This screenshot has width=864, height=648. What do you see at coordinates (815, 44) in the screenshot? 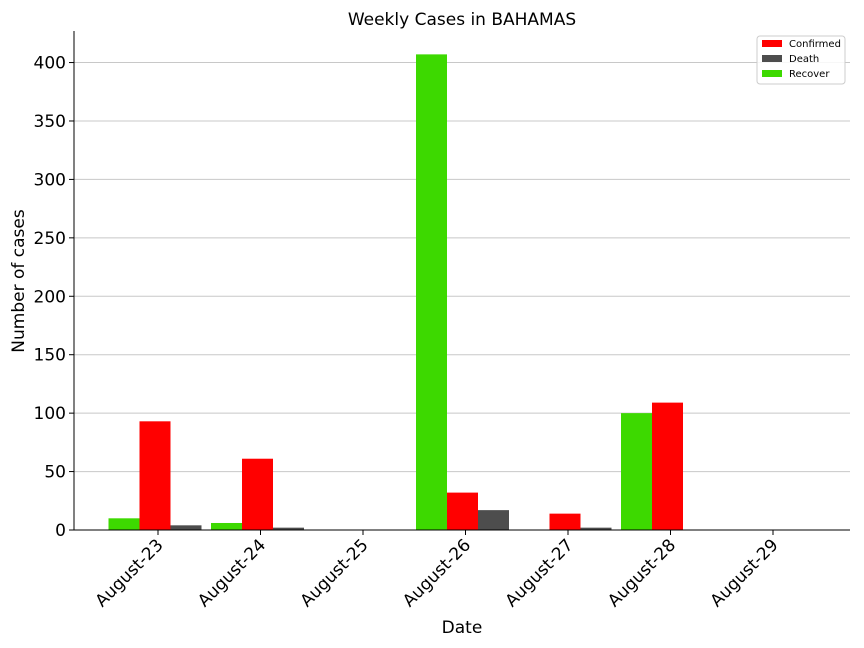
I see `legend-label-confirmed: Confirmed` at bounding box center [815, 44].